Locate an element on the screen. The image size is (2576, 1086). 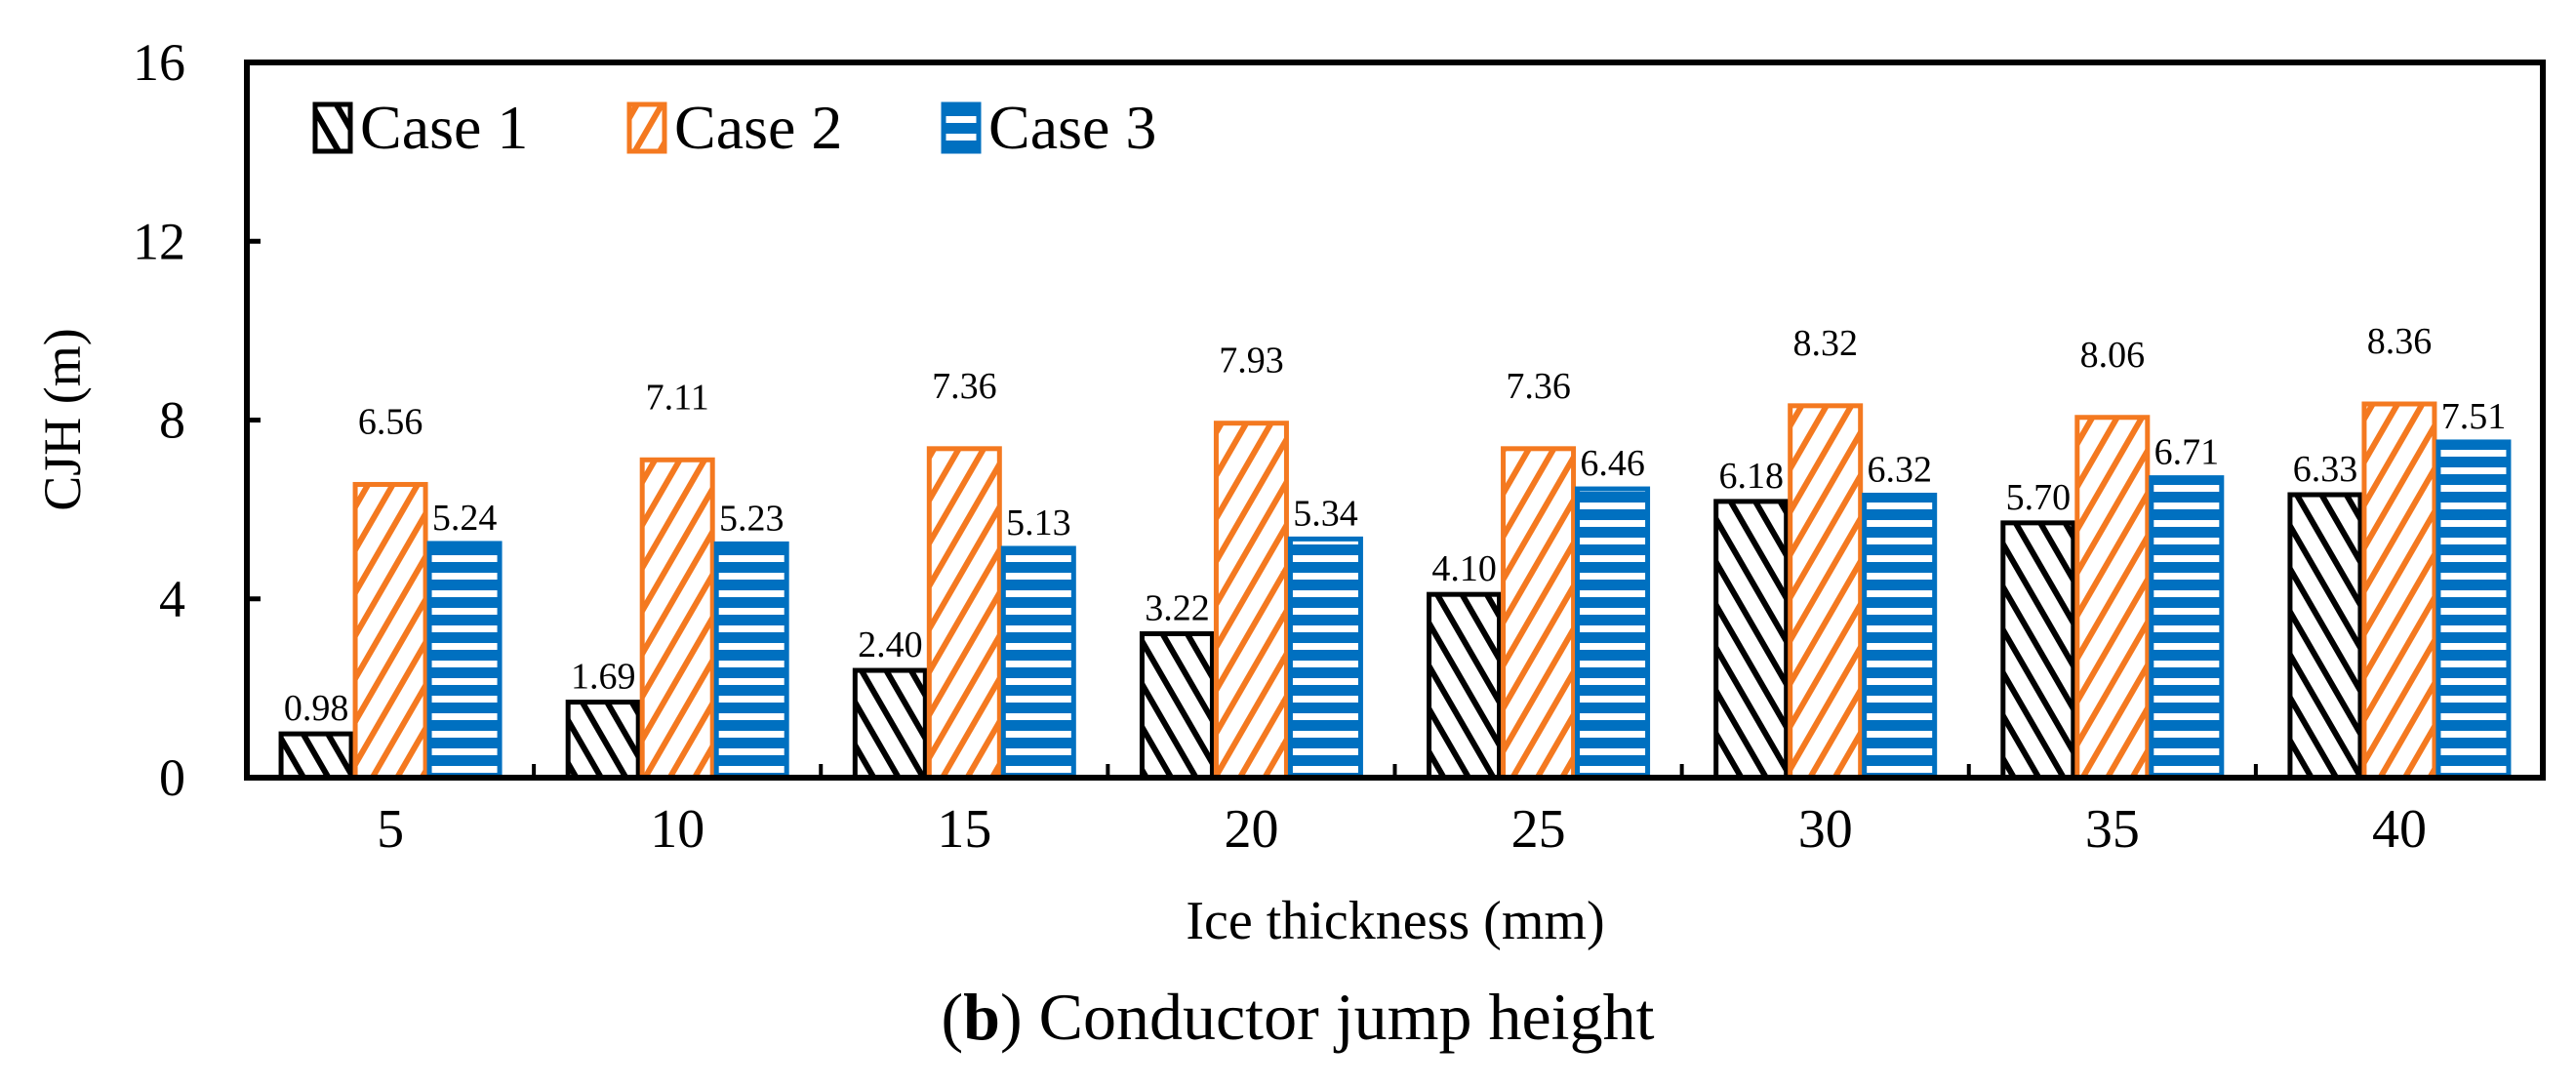
legend-item-2: Case 2 is located at coordinates (734, 127).